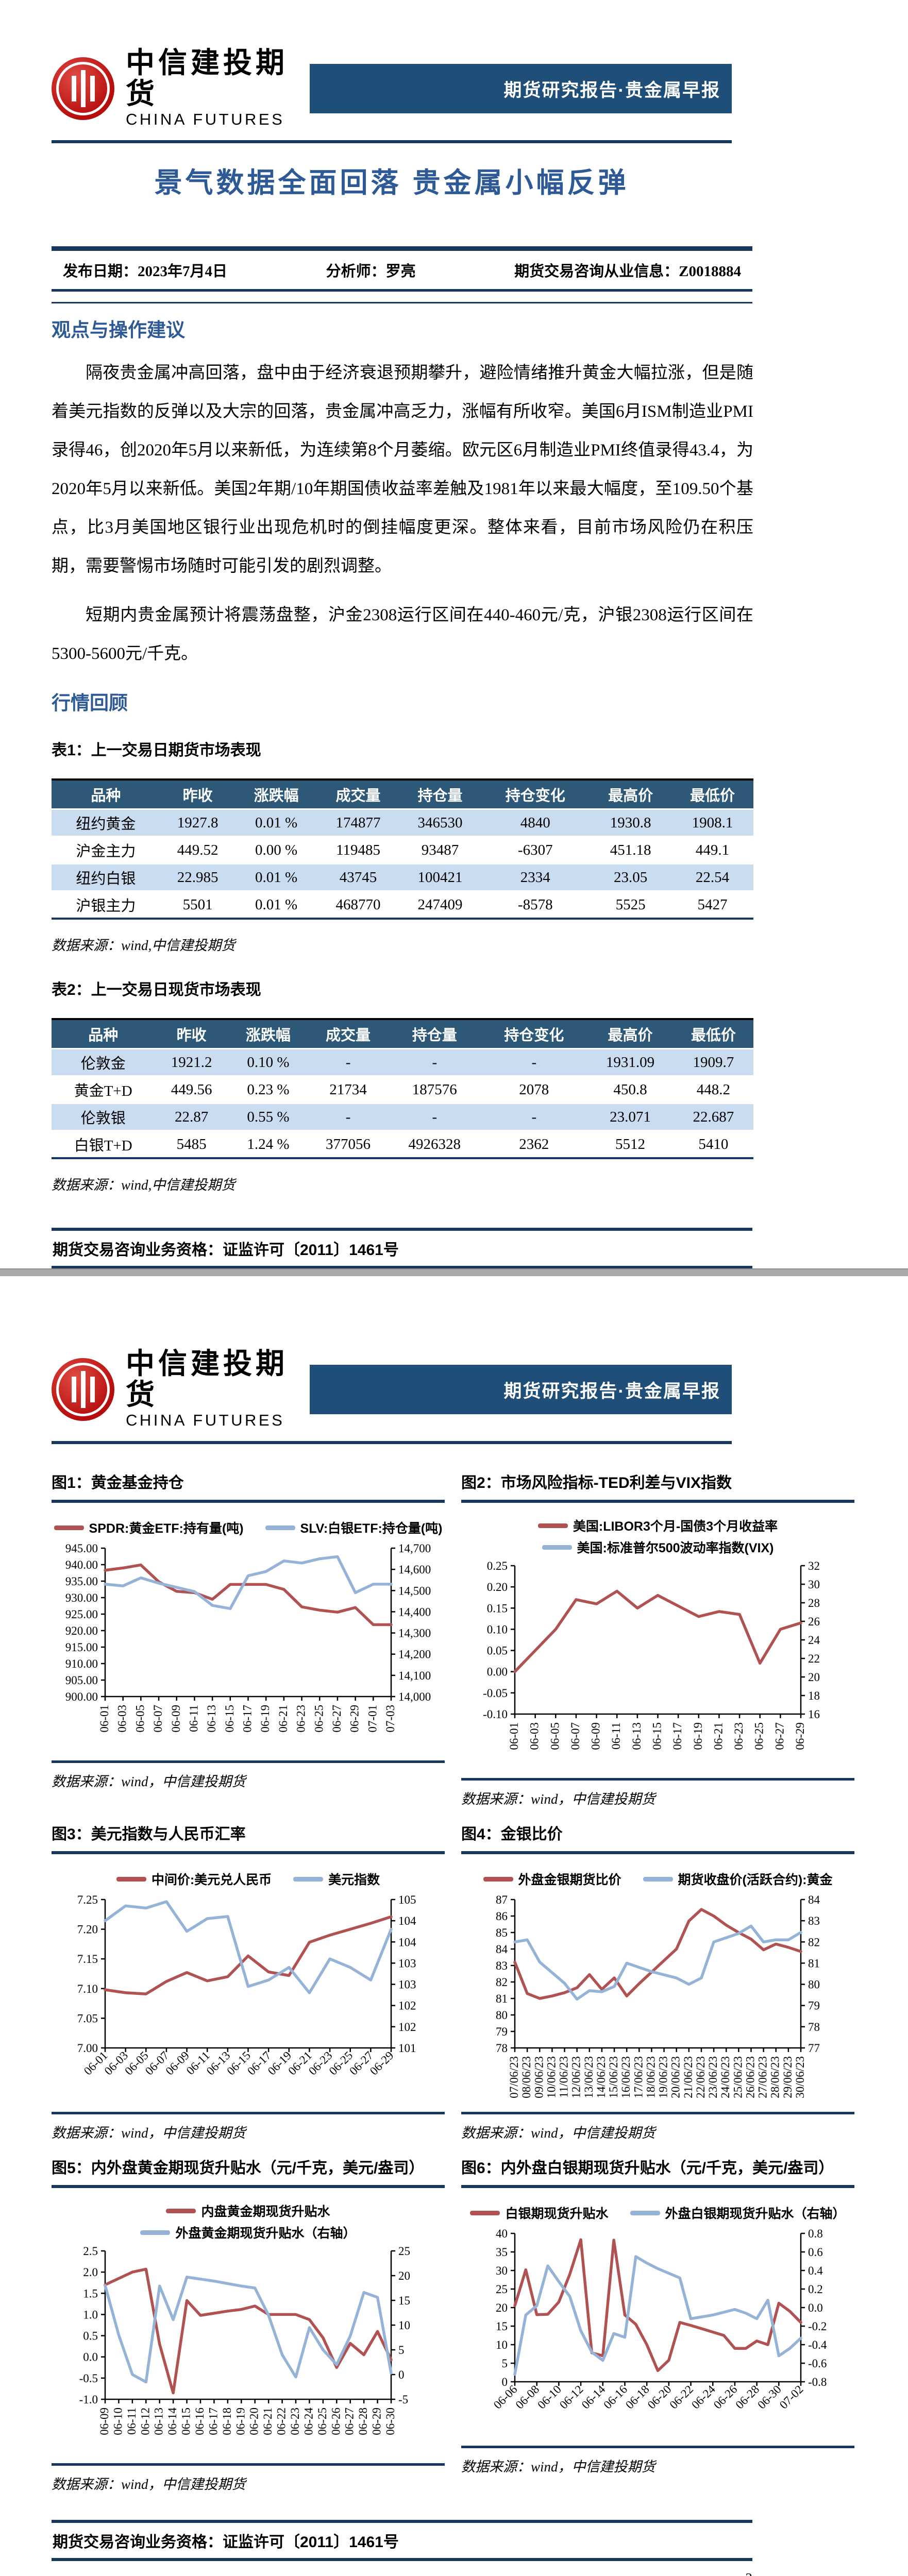  What do you see at coordinates (558, 2133) in the screenshot?
I see `figure-4-source: 数据来源：wind，中信建投期货` at bounding box center [558, 2133].